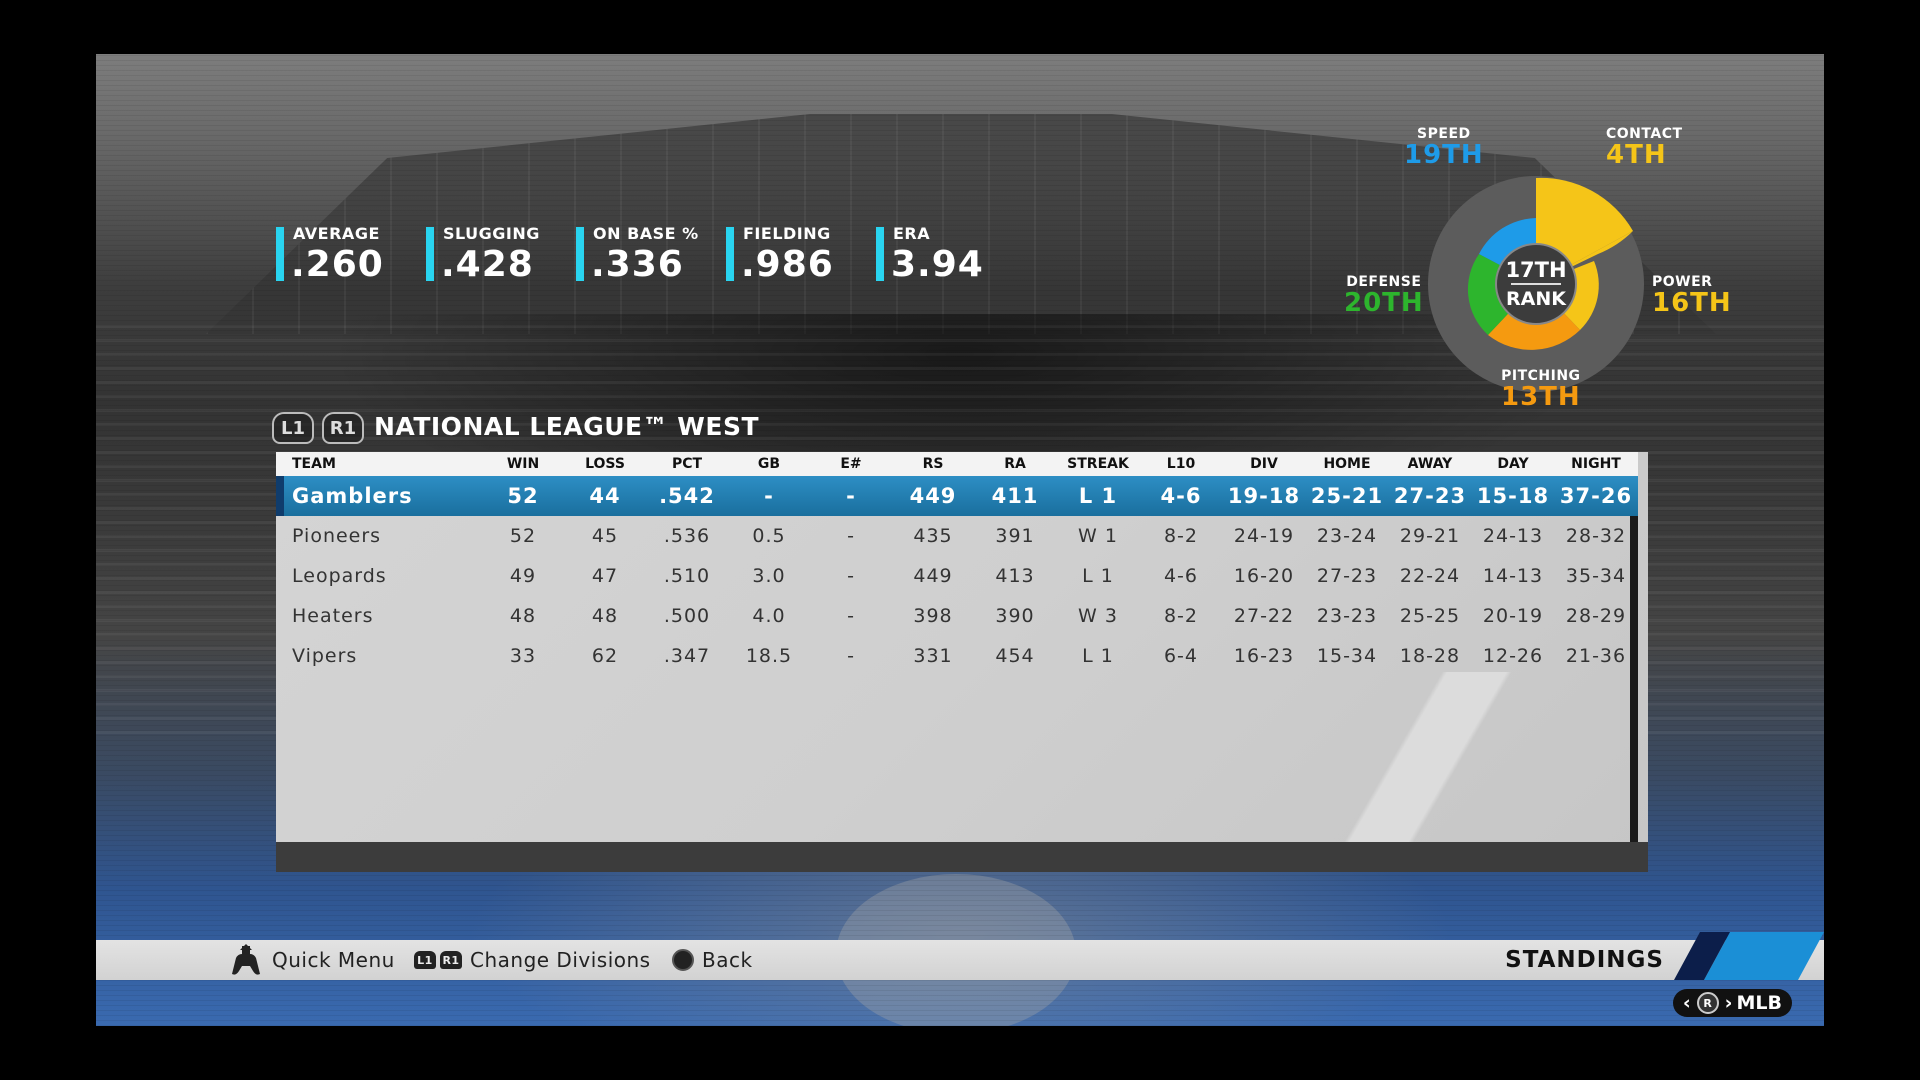  What do you see at coordinates (1513, 656) in the screenshot?
I see `cell-day: 12-26` at bounding box center [1513, 656].